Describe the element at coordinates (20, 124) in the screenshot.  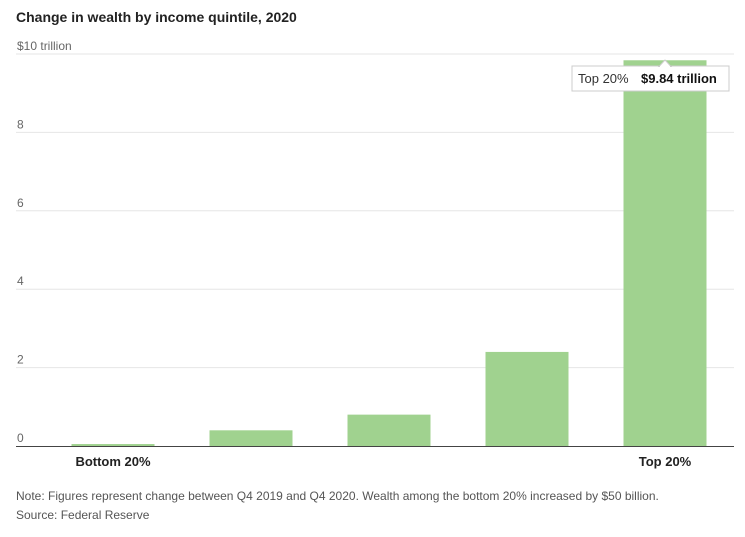
I see `y-tick-label: 8` at that location.